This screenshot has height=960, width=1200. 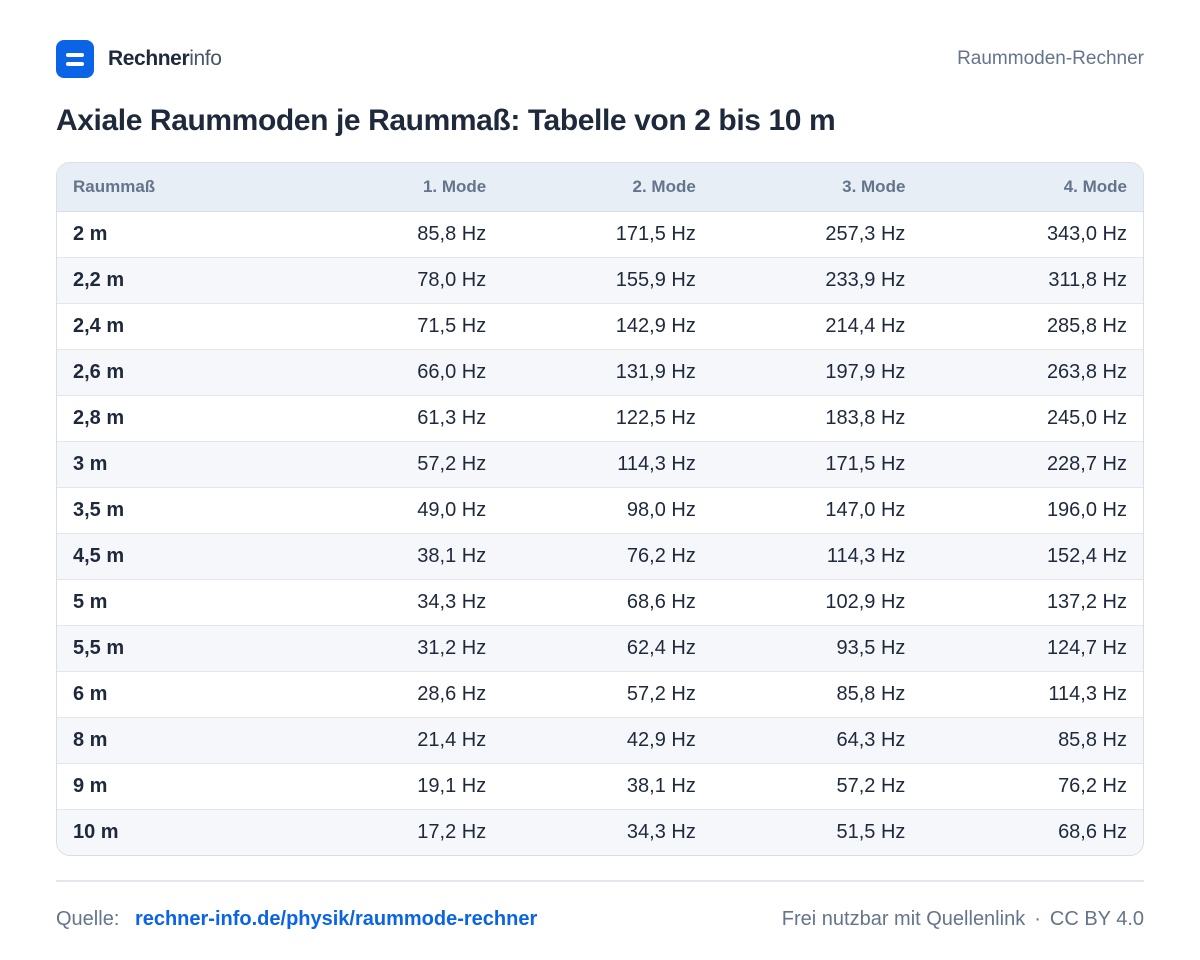 I want to click on mode-frequency-cell: 21,4 Hz, so click(x=410, y=739).